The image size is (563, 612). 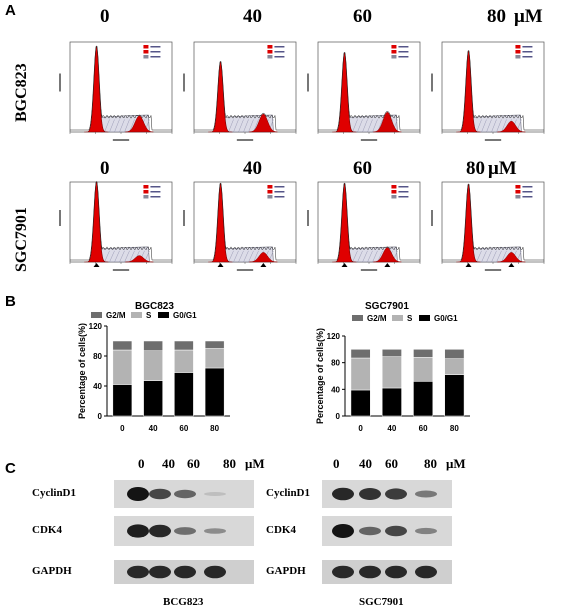 What do you see at coordinates (168, 463) in the screenshot?
I see `blot-dose-label-bcg823-40: 40` at bounding box center [168, 463].